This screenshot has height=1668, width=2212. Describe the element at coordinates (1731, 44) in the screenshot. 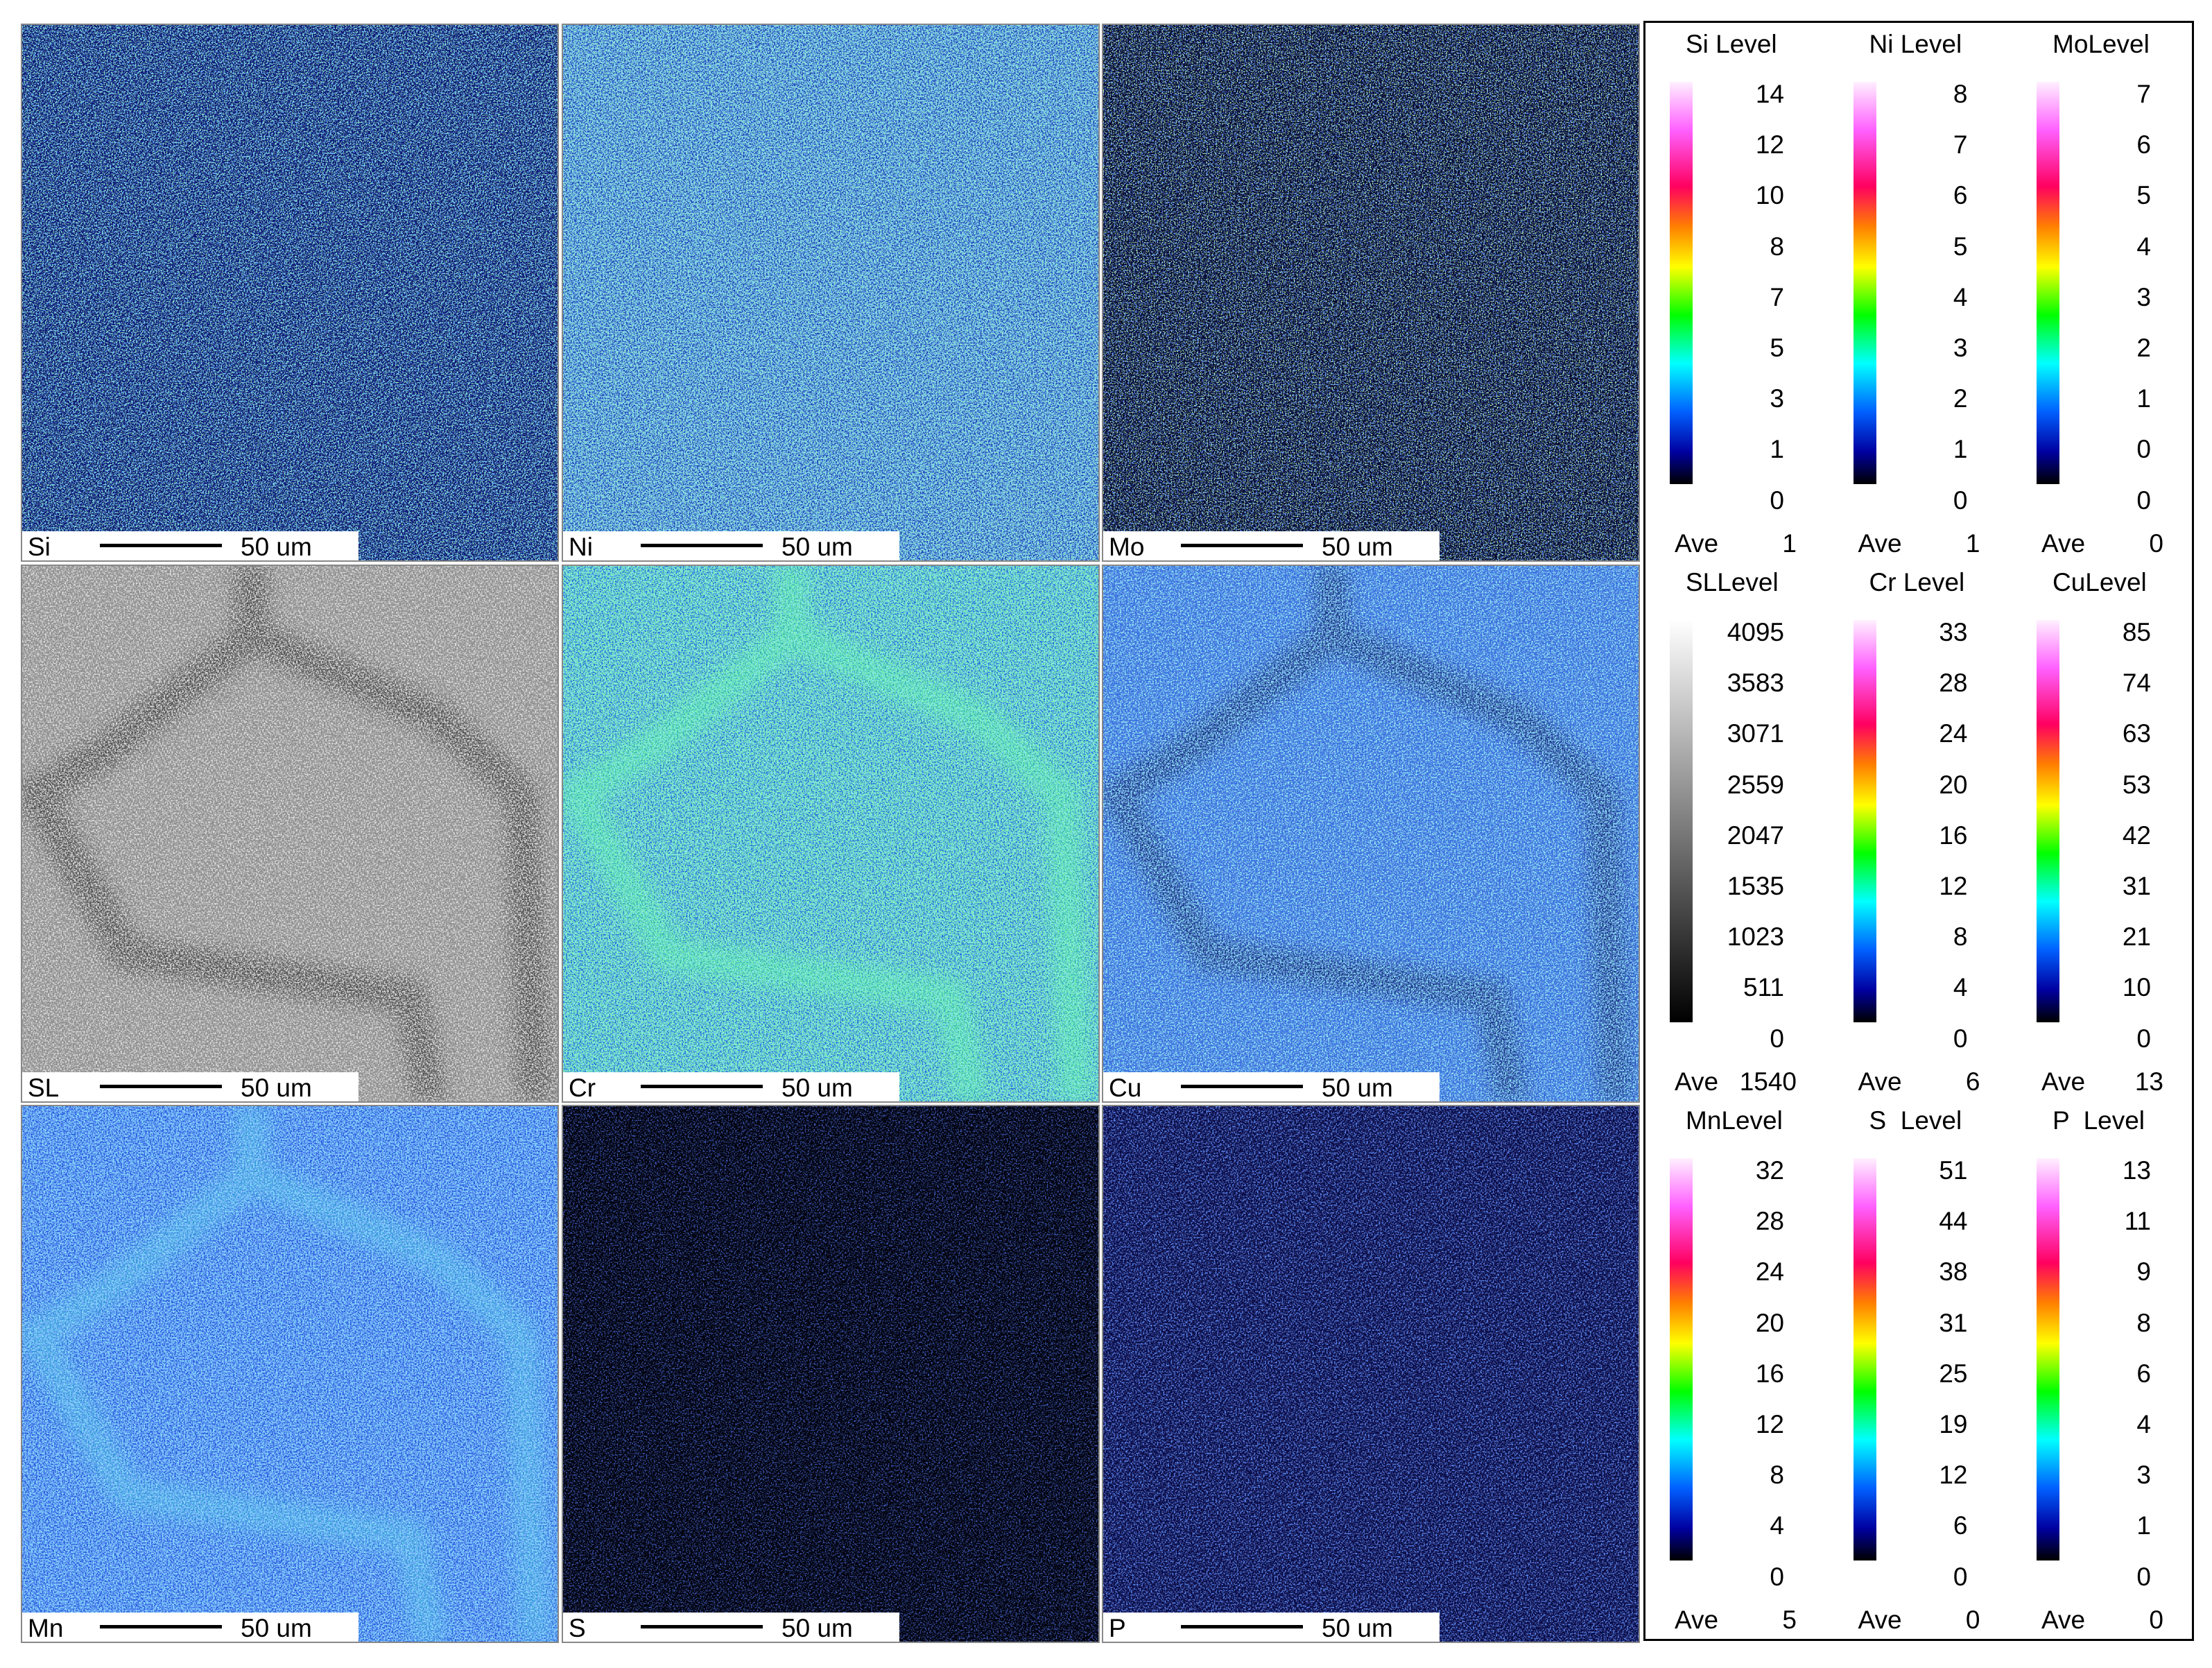

I see `legend-title: Si Level` at that location.